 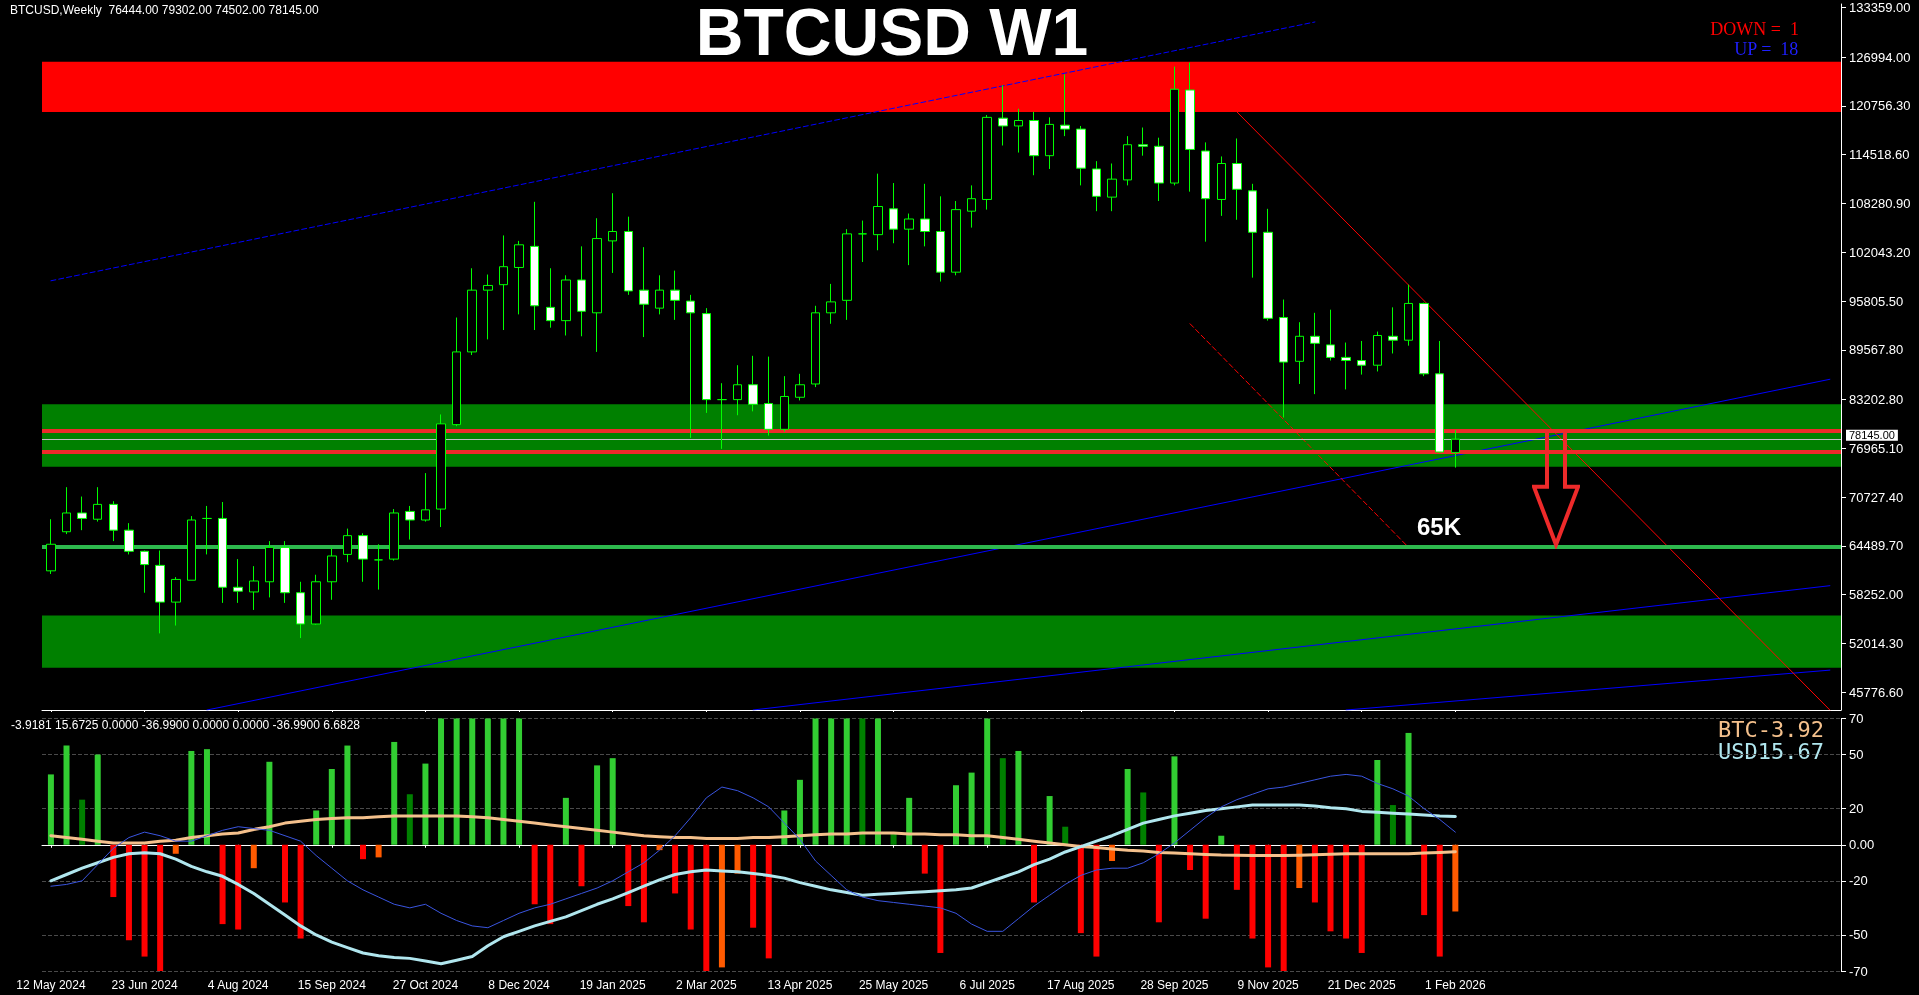 What do you see at coordinates (1876, 301) in the screenshot?
I see `y-tick-label: 95805.50` at bounding box center [1876, 301].